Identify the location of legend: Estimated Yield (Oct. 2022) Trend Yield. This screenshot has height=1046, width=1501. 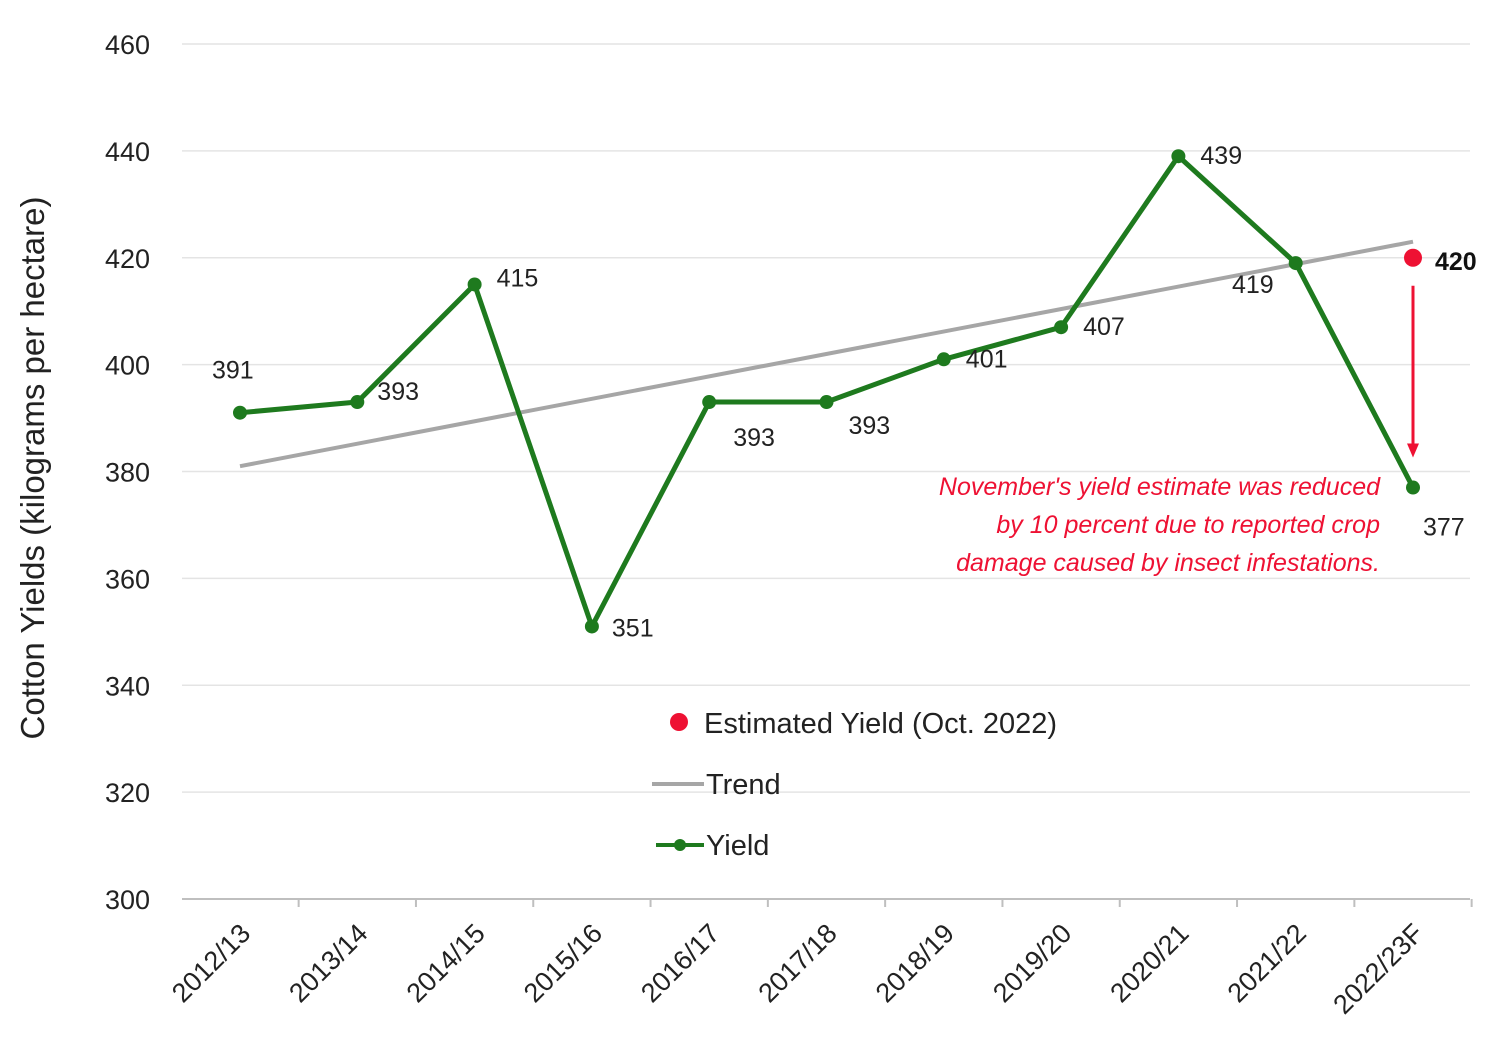
(854, 785).